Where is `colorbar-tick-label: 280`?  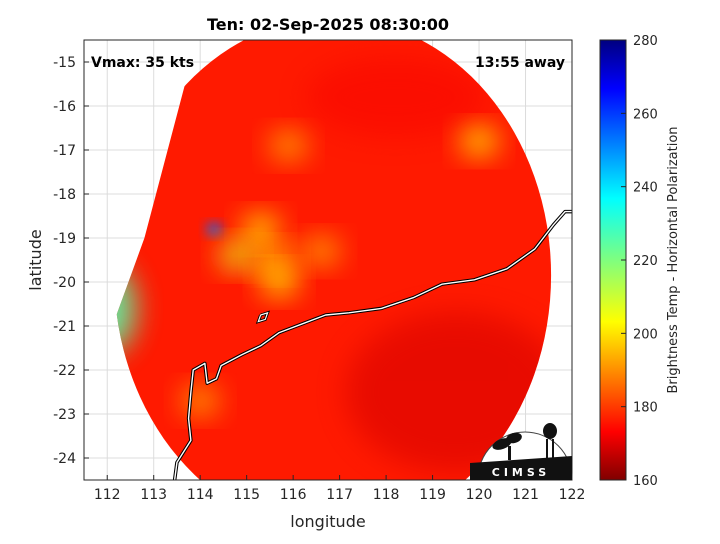 colorbar-tick-label: 280 is located at coordinates (645, 41).